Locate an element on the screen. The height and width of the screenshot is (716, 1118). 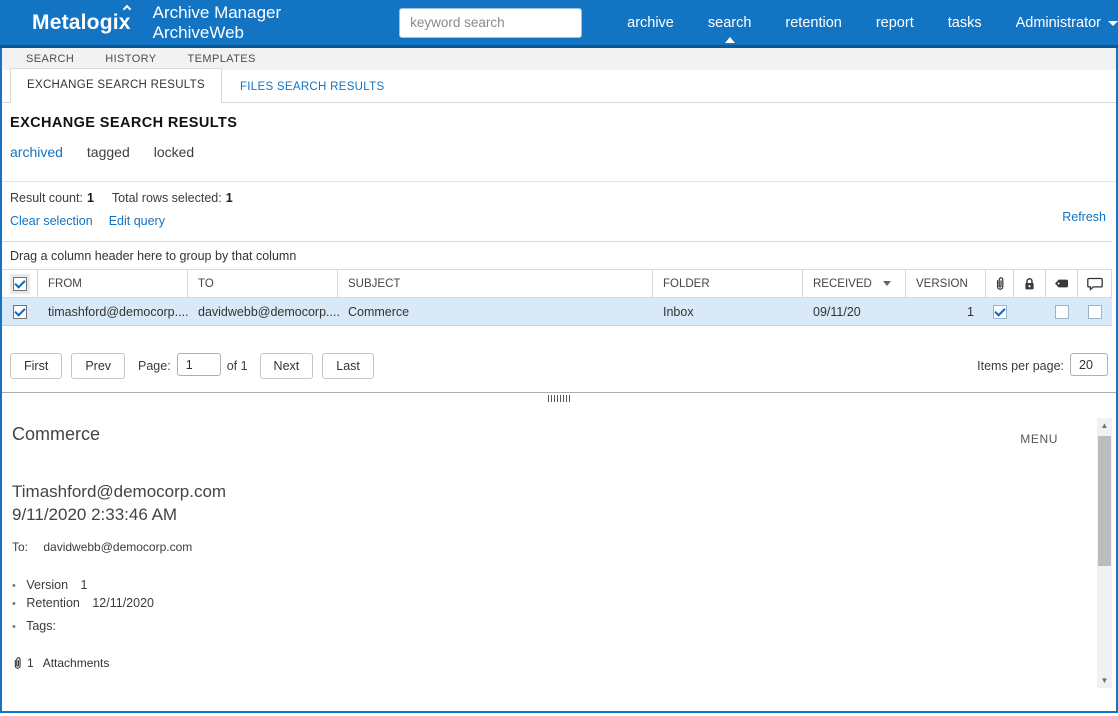
toolbar-links: Clear selection Edit query is located at coordinates (559, 221).